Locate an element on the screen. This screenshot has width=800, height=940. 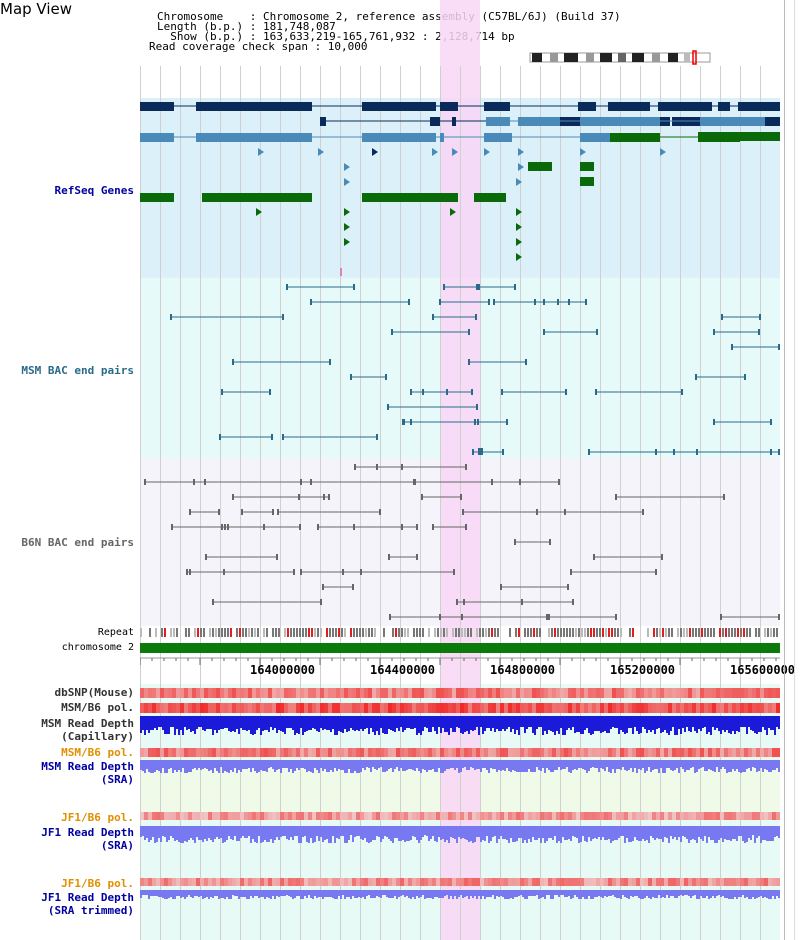
msm-b6-pol-label: MSM/B6 pol. is located at coordinates (97, 707).